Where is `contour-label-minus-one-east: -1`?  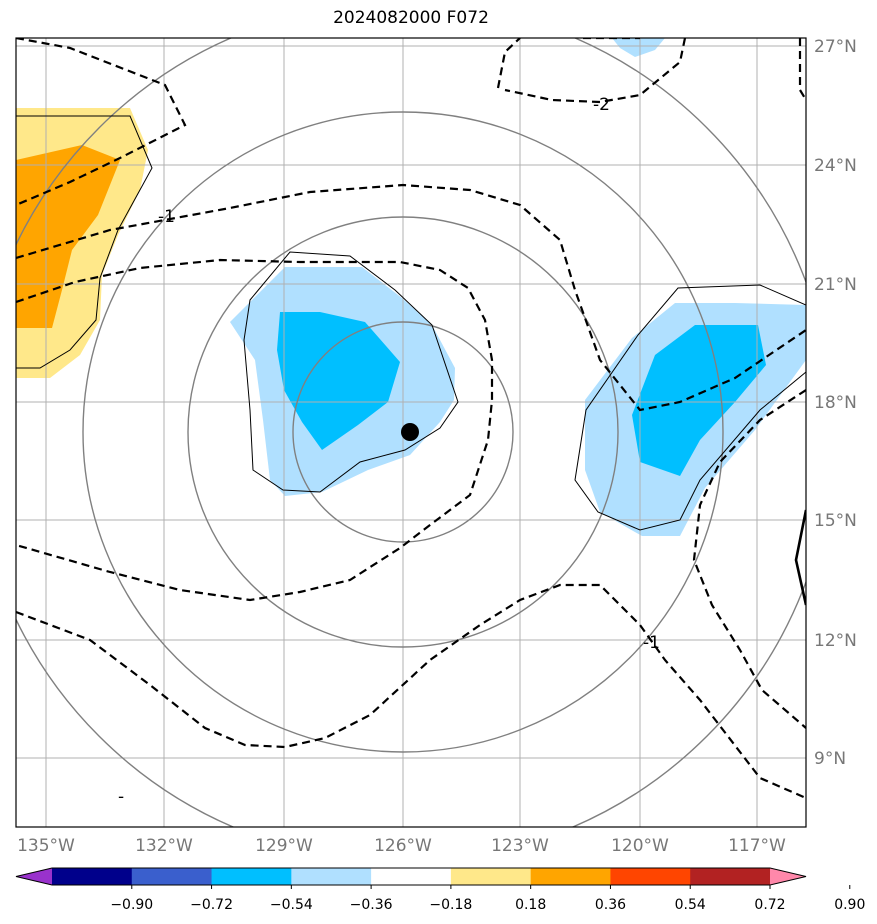 contour-label-minus-one-east: -1 is located at coordinates (651, 643).